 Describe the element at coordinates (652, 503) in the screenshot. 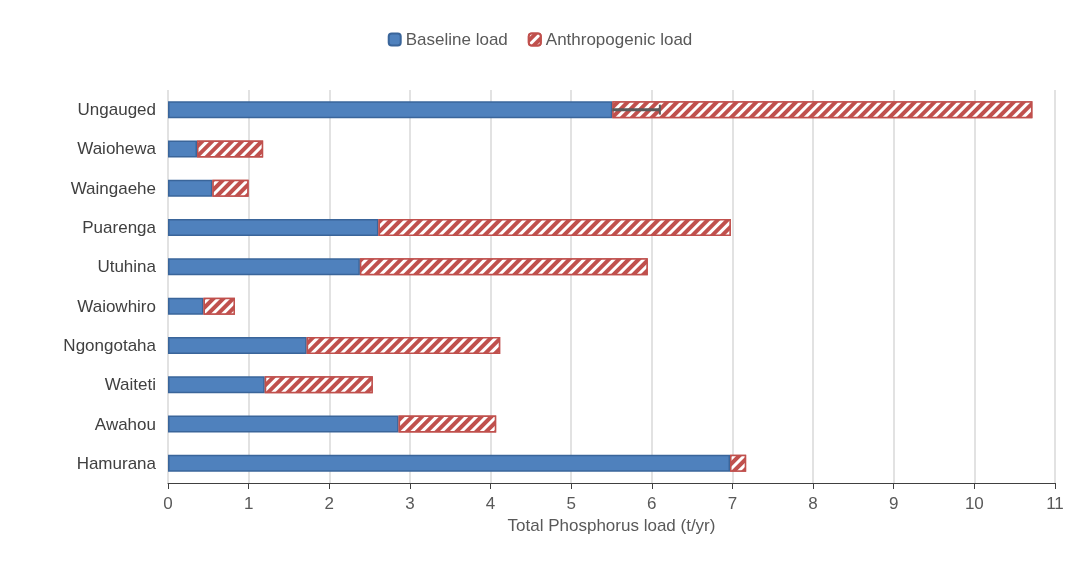

I see `x-tick-label: 6` at that location.